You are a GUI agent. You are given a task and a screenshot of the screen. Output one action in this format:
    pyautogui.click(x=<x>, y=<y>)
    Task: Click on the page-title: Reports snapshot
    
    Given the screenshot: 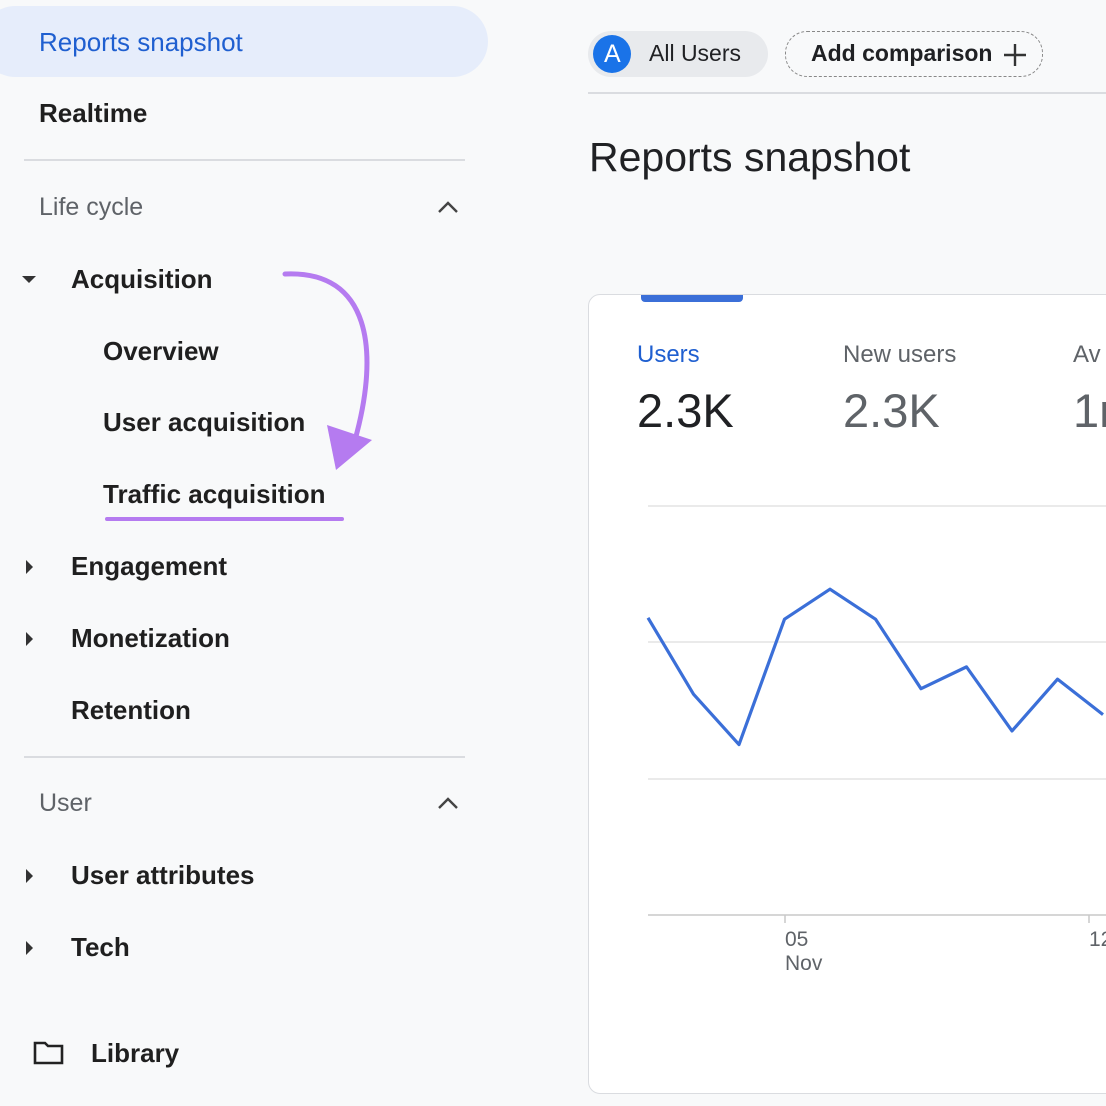 What is the action you would take?
    pyautogui.click(x=750, y=157)
    